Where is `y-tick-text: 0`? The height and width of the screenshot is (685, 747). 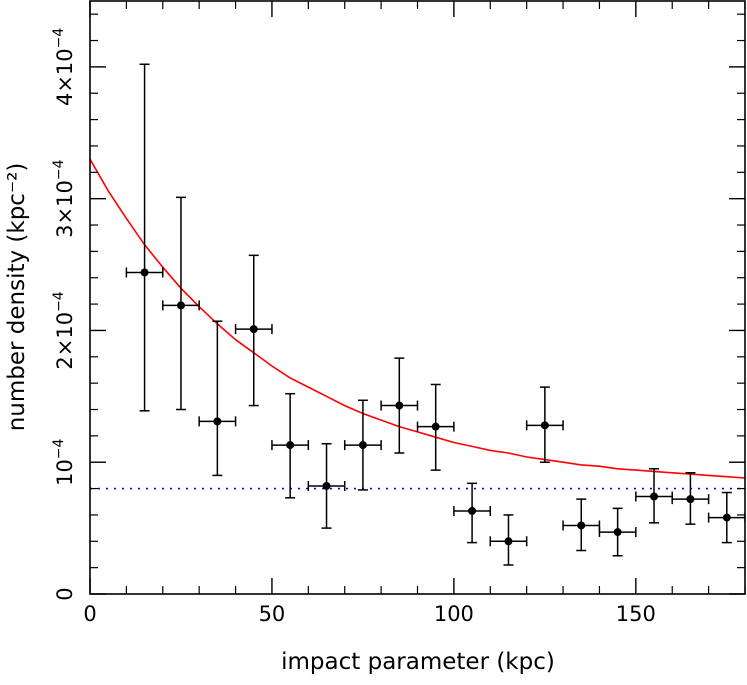
y-tick-text: 0 is located at coordinates (65, 593).